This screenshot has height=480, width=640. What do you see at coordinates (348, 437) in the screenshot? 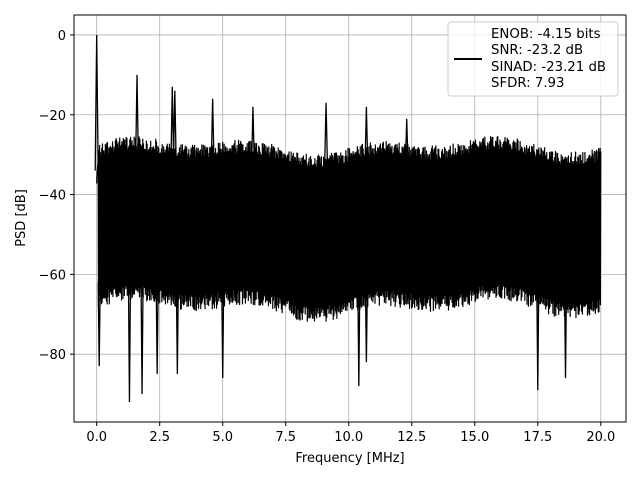
I see `x-tick-label: 10.0` at bounding box center [348, 437].